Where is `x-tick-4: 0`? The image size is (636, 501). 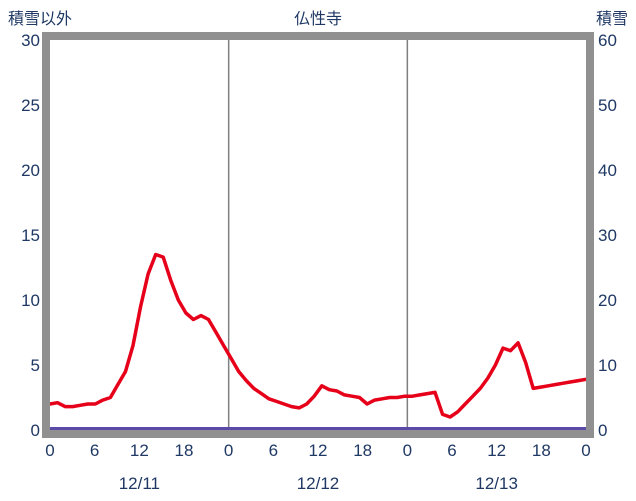
x-tick-4: 0 is located at coordinates (228, 450).